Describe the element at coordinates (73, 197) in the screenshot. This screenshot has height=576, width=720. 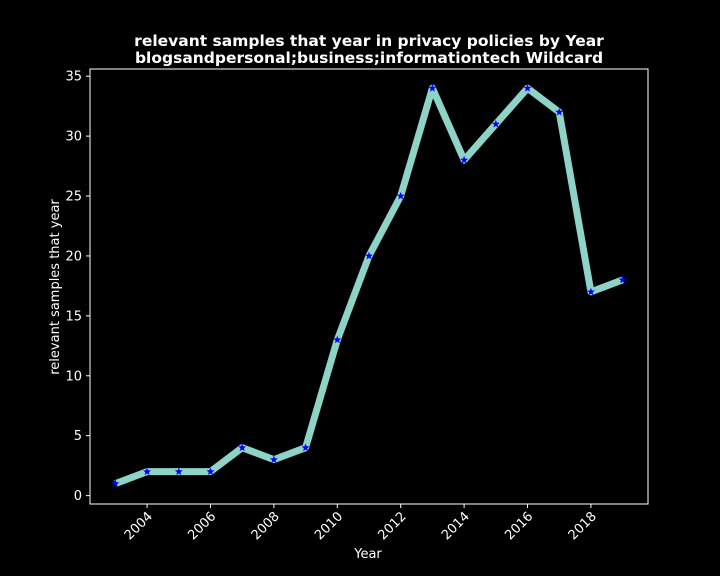
I see `y-tick-label: 25` at that location.